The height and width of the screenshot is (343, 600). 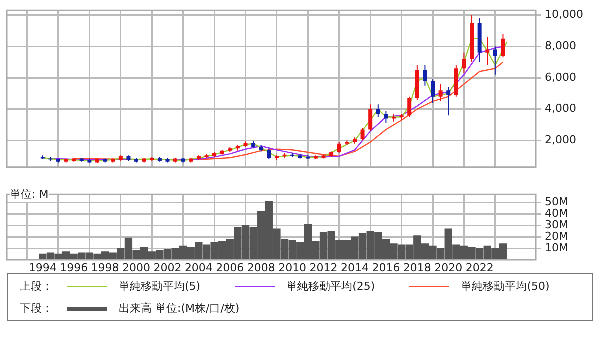 What do you see at coordinates (556, 201) in the screenshot?
I see `y-tick-label: 50M` at bounding box center [556, 201].